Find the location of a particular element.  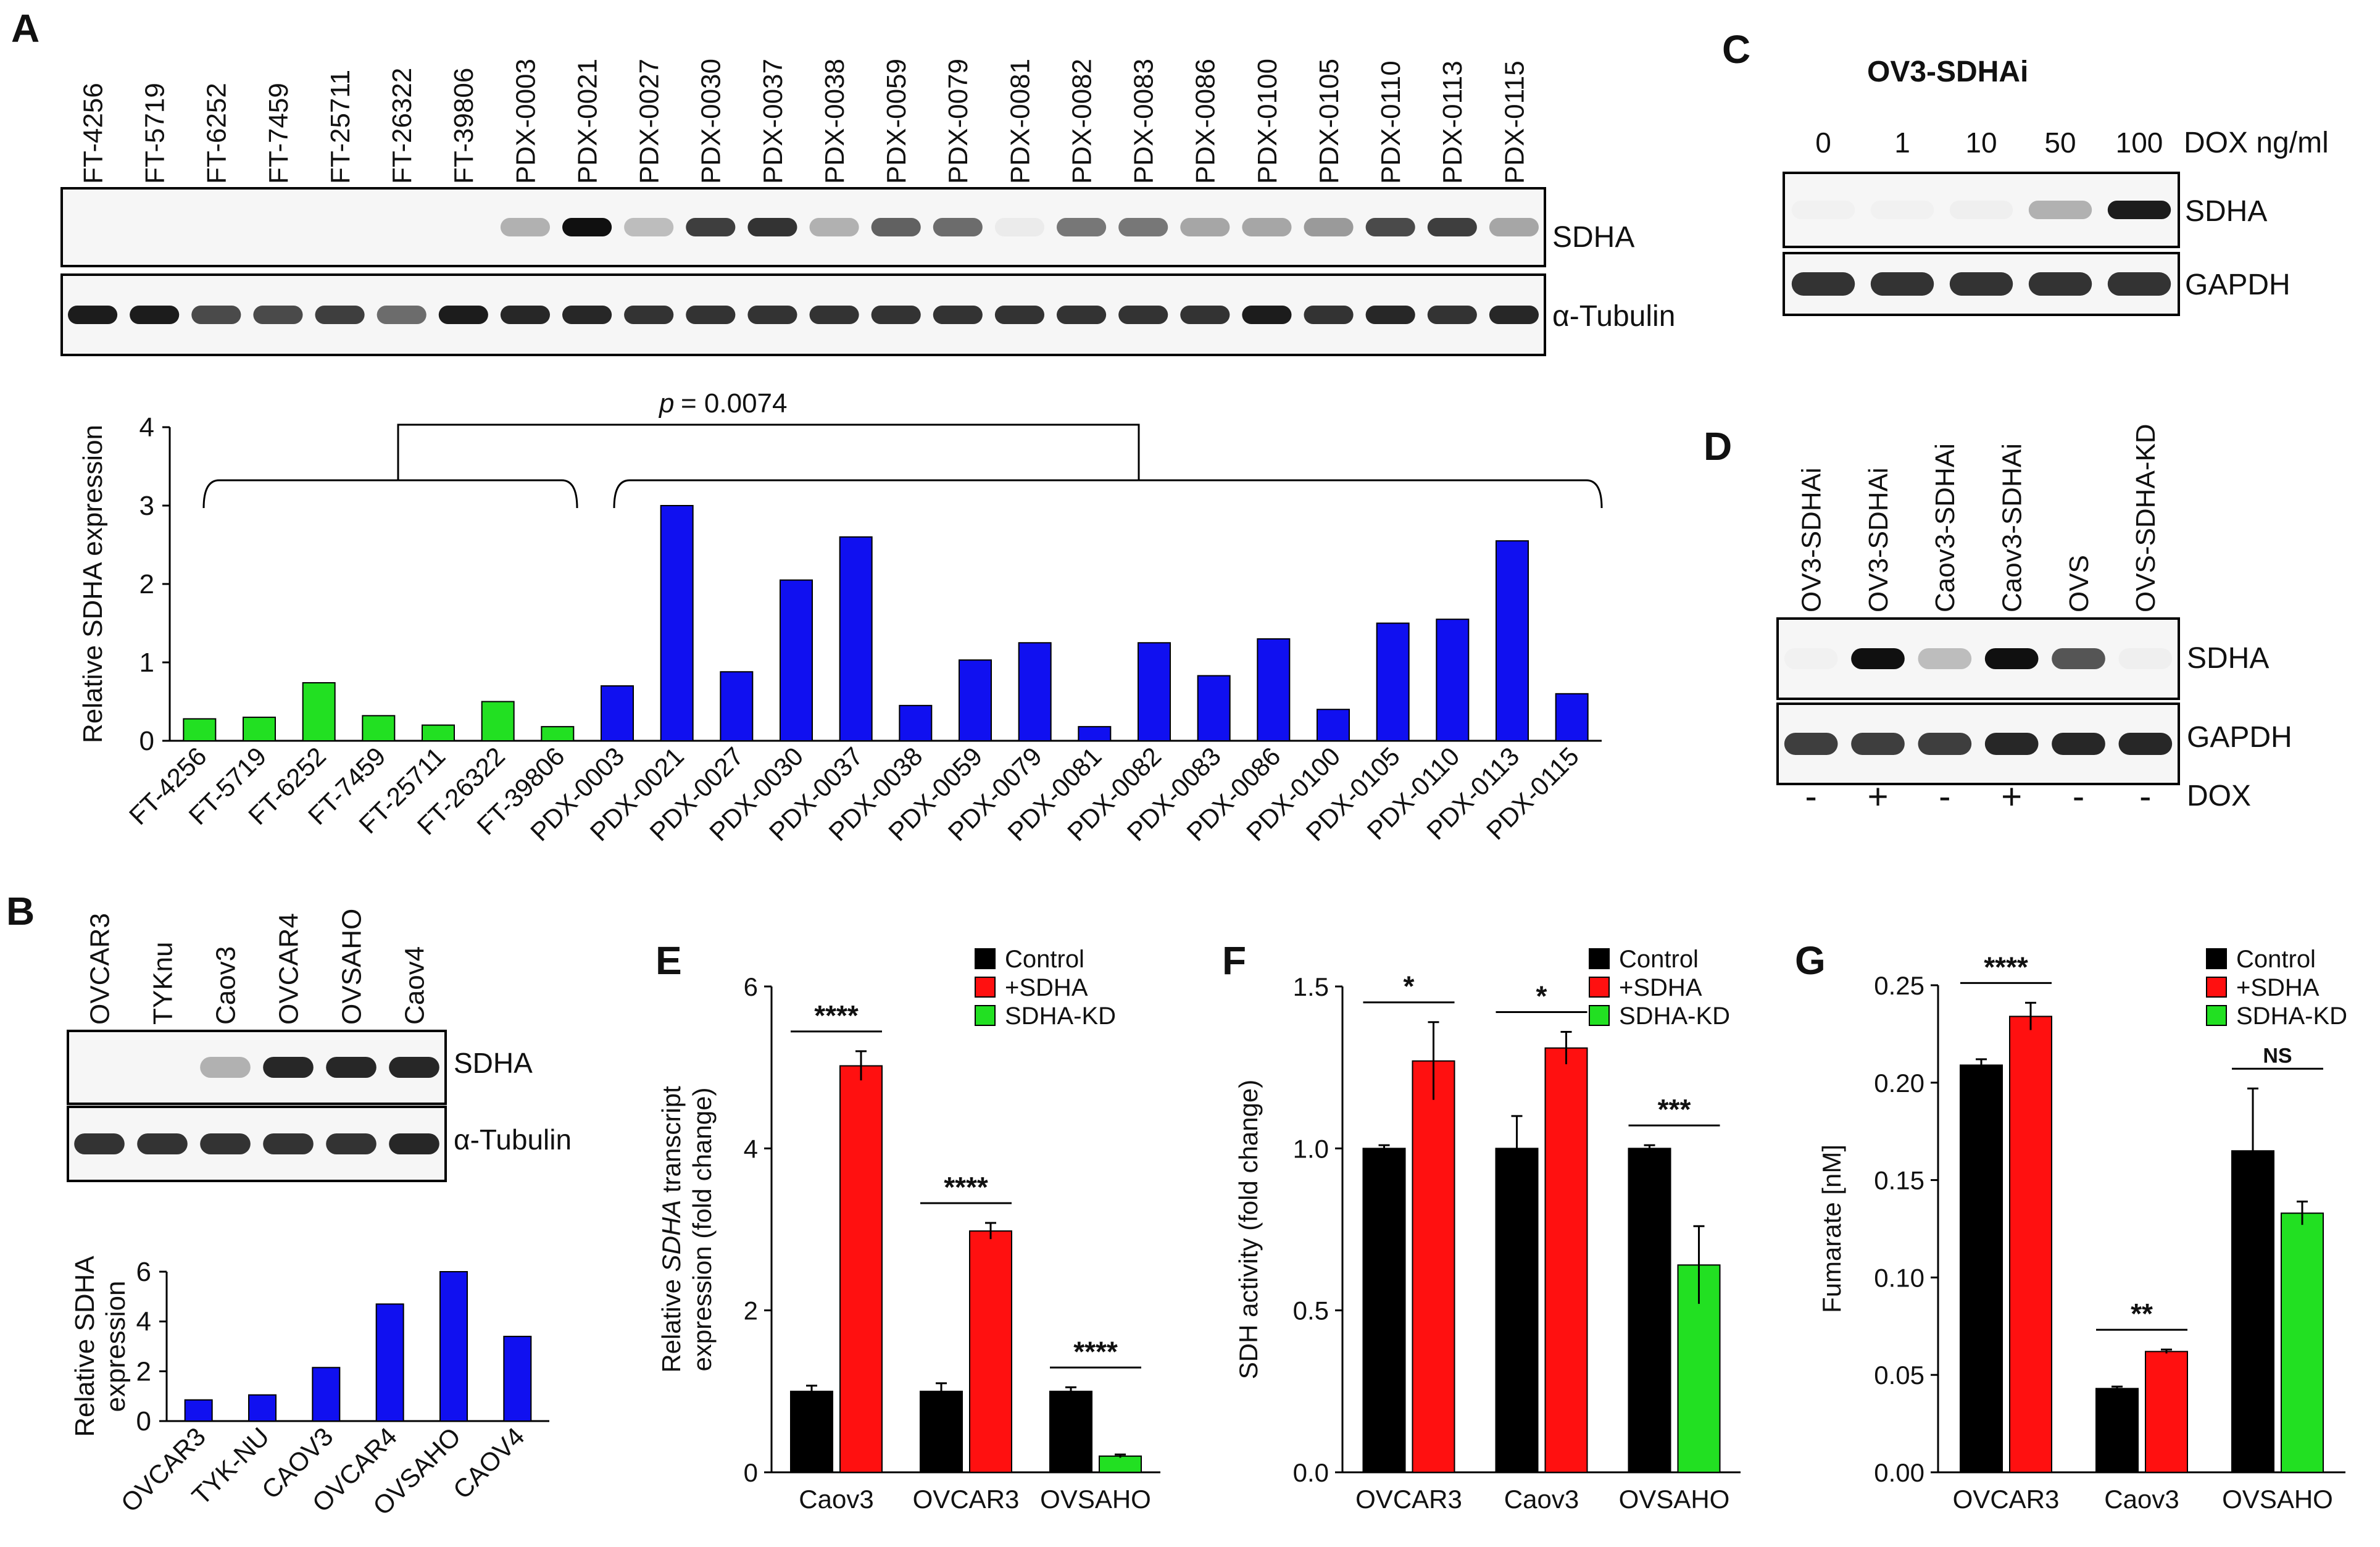

panel-a-lane-label: FT-4256 is located at coordinates (93, 133).